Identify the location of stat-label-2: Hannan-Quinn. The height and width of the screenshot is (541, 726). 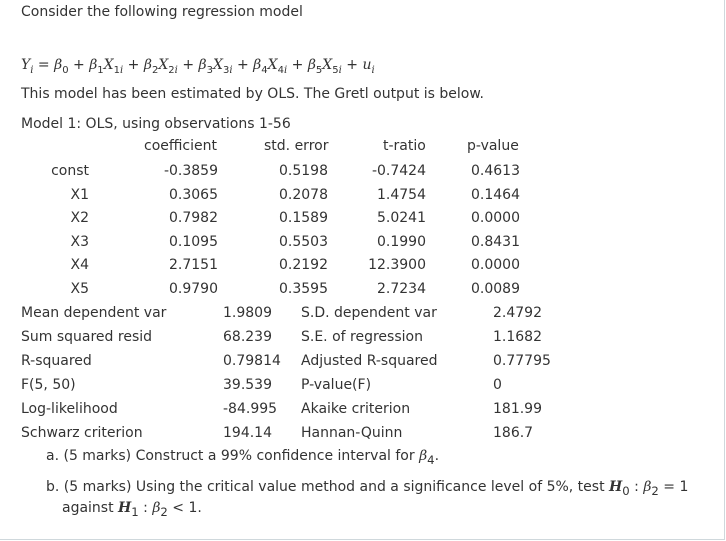
(352, 433).